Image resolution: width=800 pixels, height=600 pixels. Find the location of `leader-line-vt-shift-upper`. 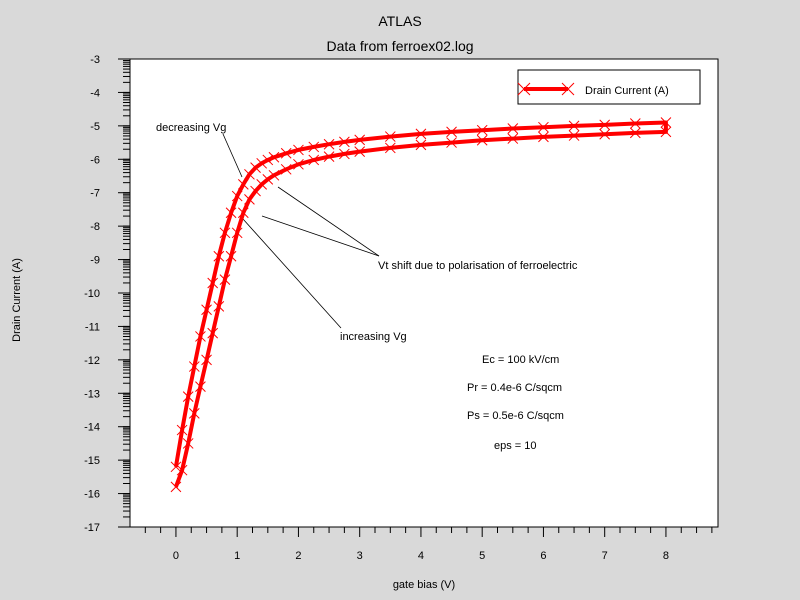

leader-line-vt-shift-upper is located at coordinates (328, 221).